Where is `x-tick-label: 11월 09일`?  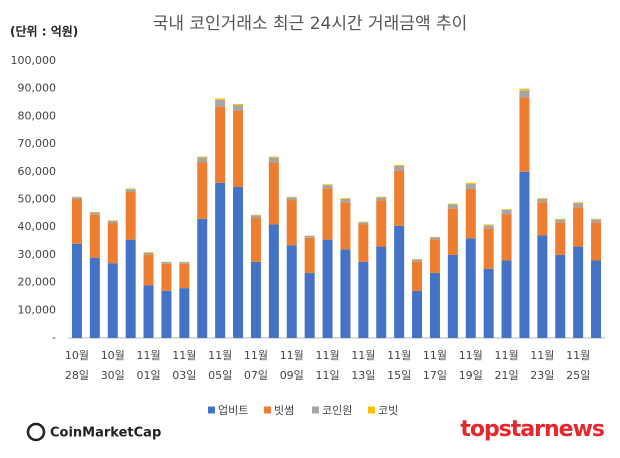
x-tick-label: 11월 09일 is located at coordinates (291, 365).